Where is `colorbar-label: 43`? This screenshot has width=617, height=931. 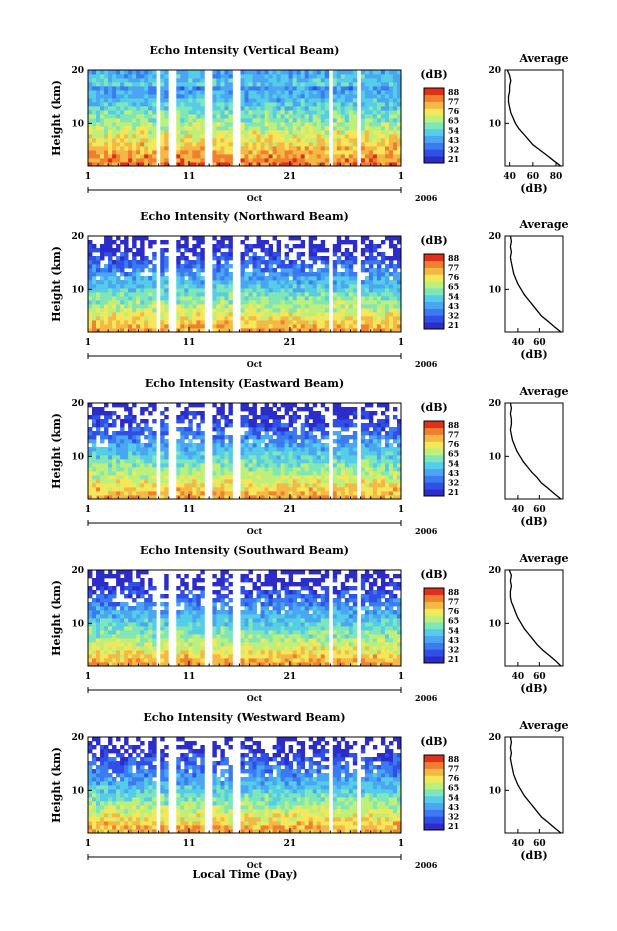
colorbar-label: 43 is located at coordinates (454, 140).